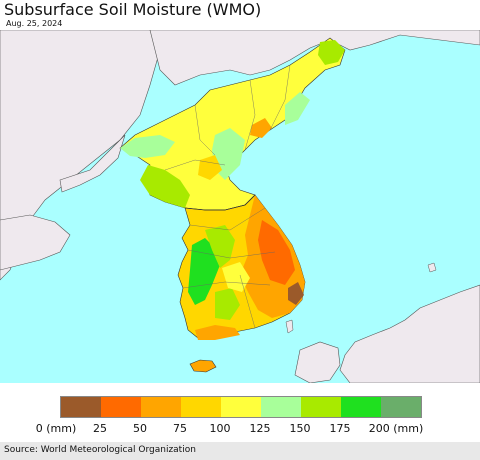 The height and width of the screenshot is (460, 480). I want to click on legend-tick-label: 0 (mm), so click(56, 428).